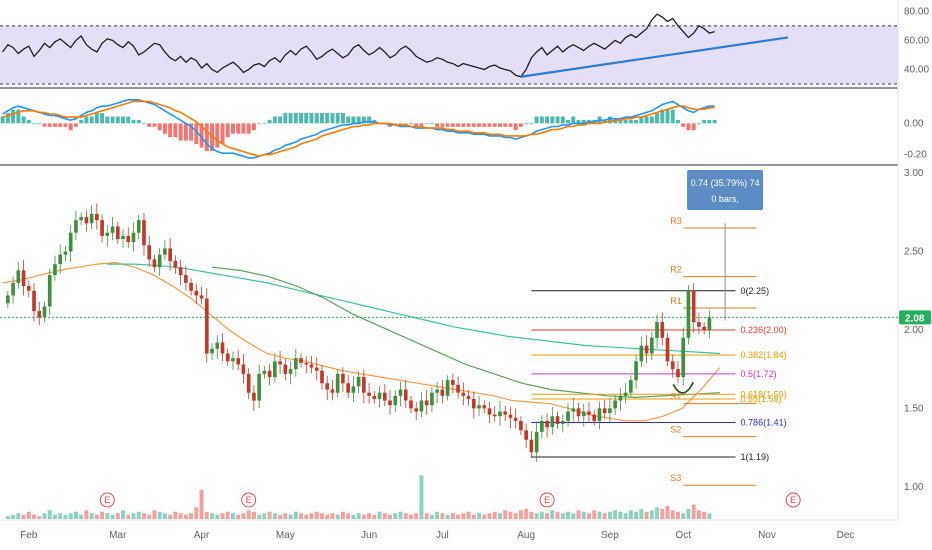 The height and width of the screenshot is (550, 932). I want to click on curve-annotation, so click(683, 388).